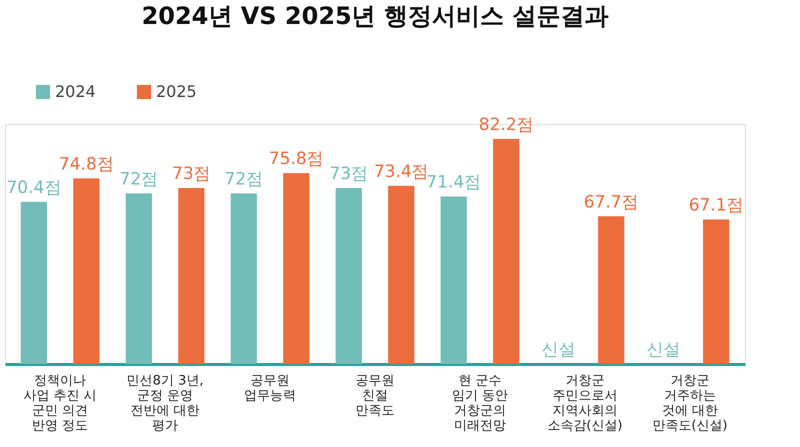 The height and width of the screenshot is (447, 800). What do you see at coordinates (401, 172) in the screenshot?
I see `data-label: 73.4점` at bounding box center [401, 172].